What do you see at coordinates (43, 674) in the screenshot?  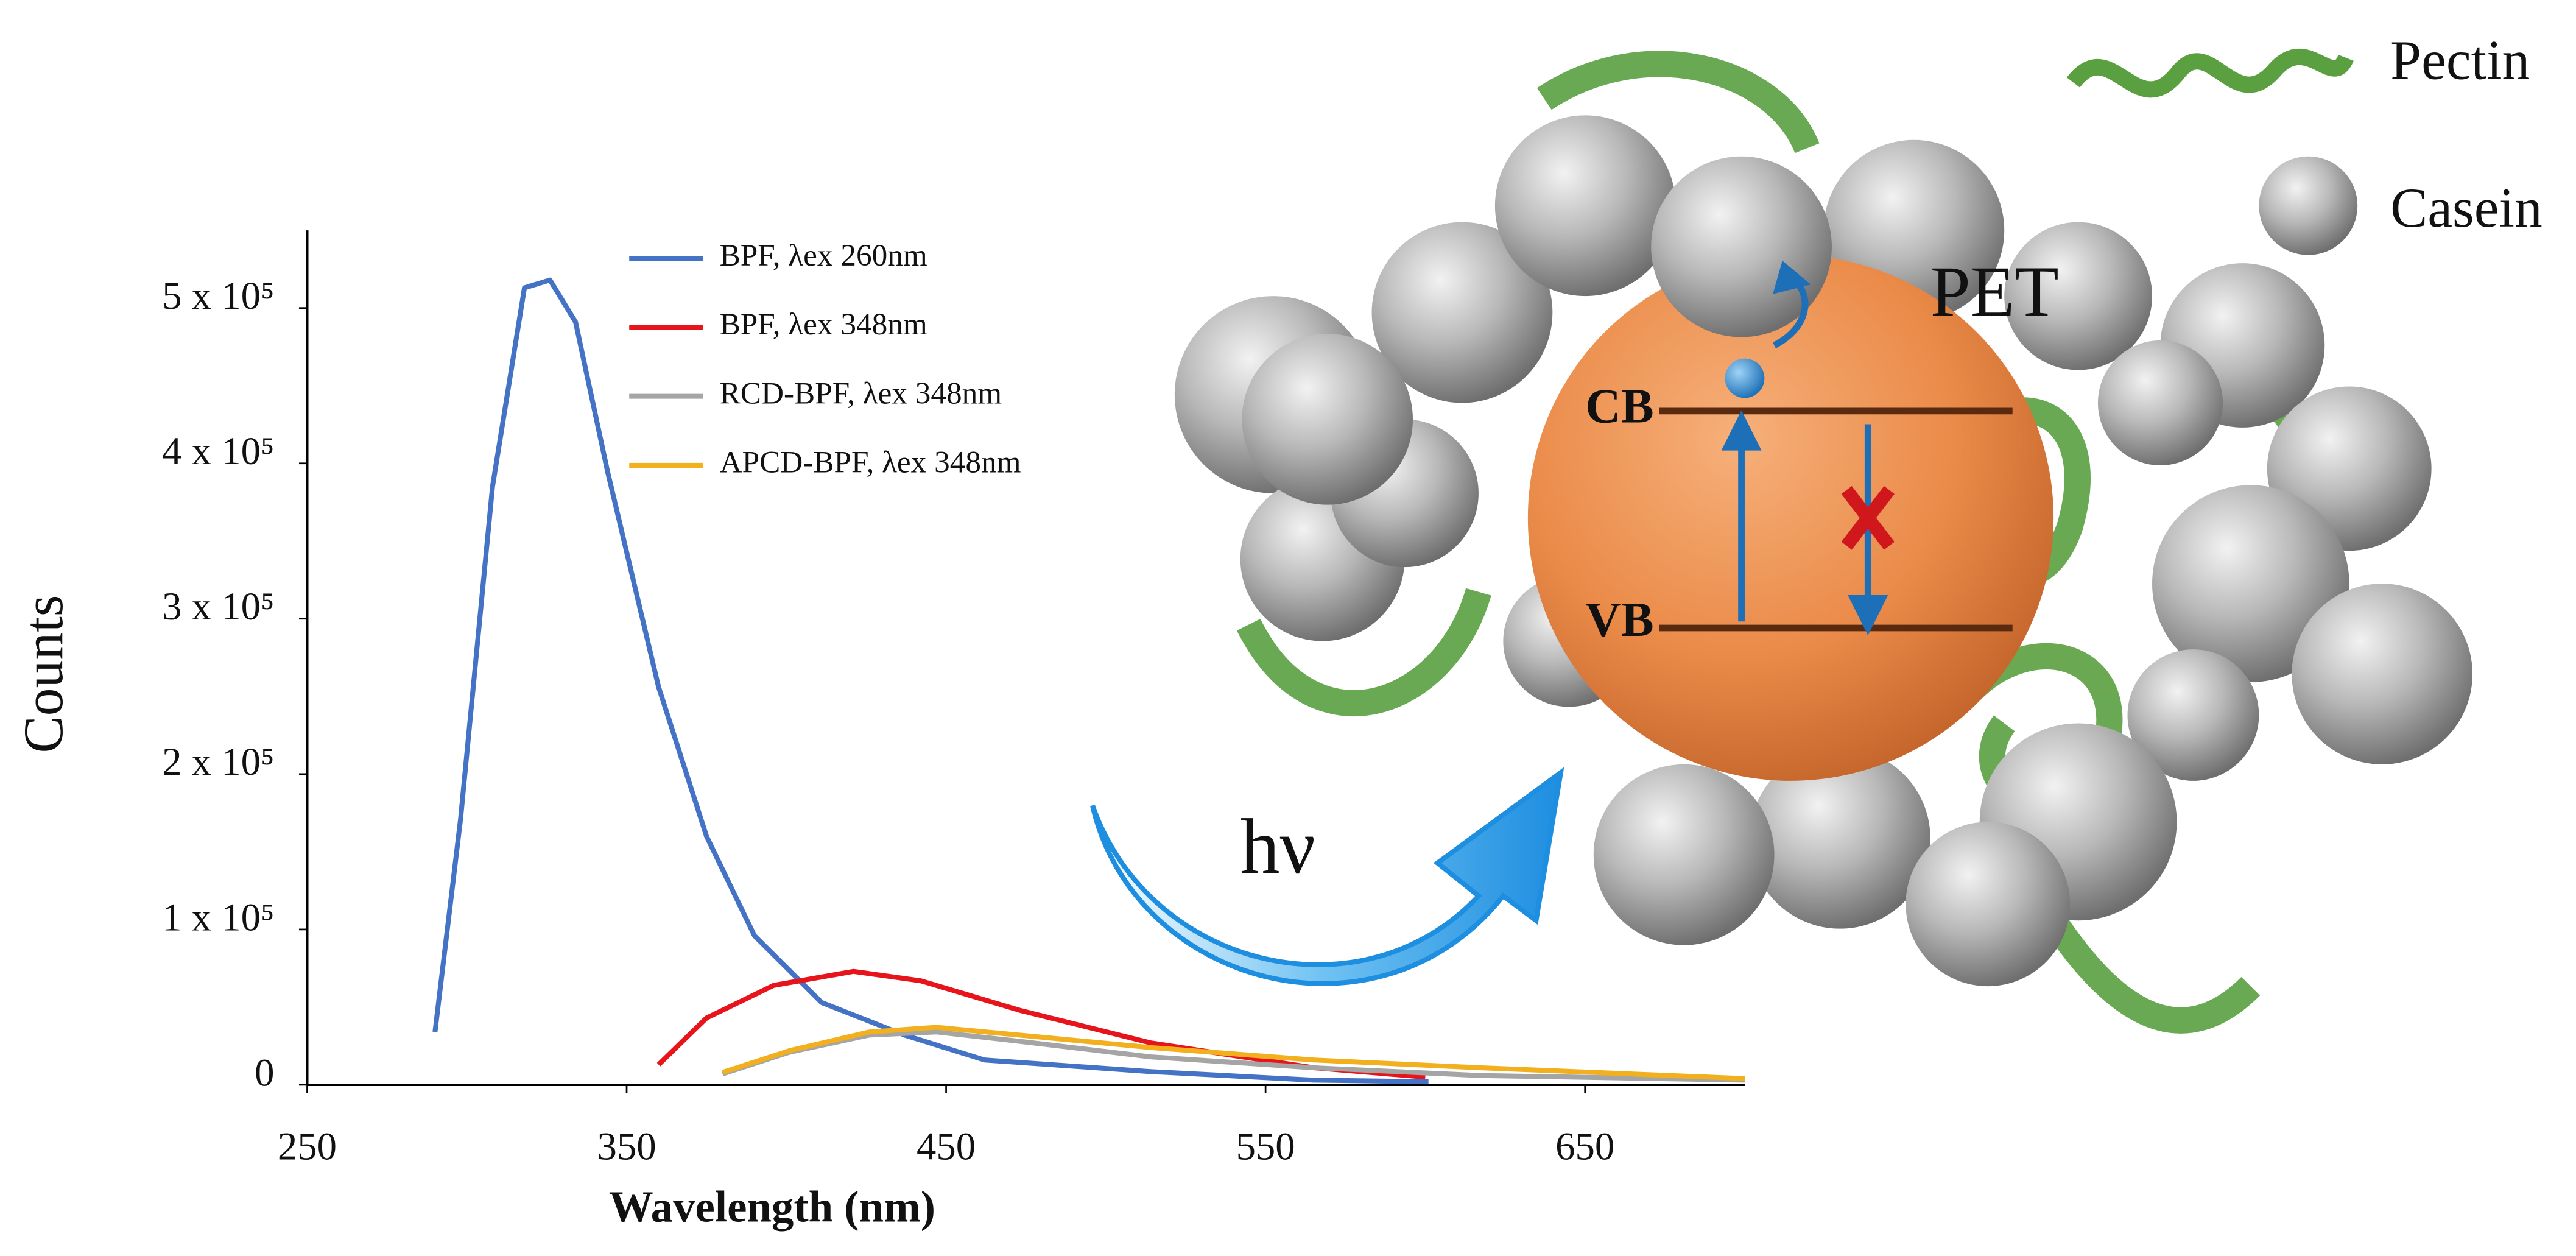 I see `y-axis-label: Counts` at bounding box center [43, 674].